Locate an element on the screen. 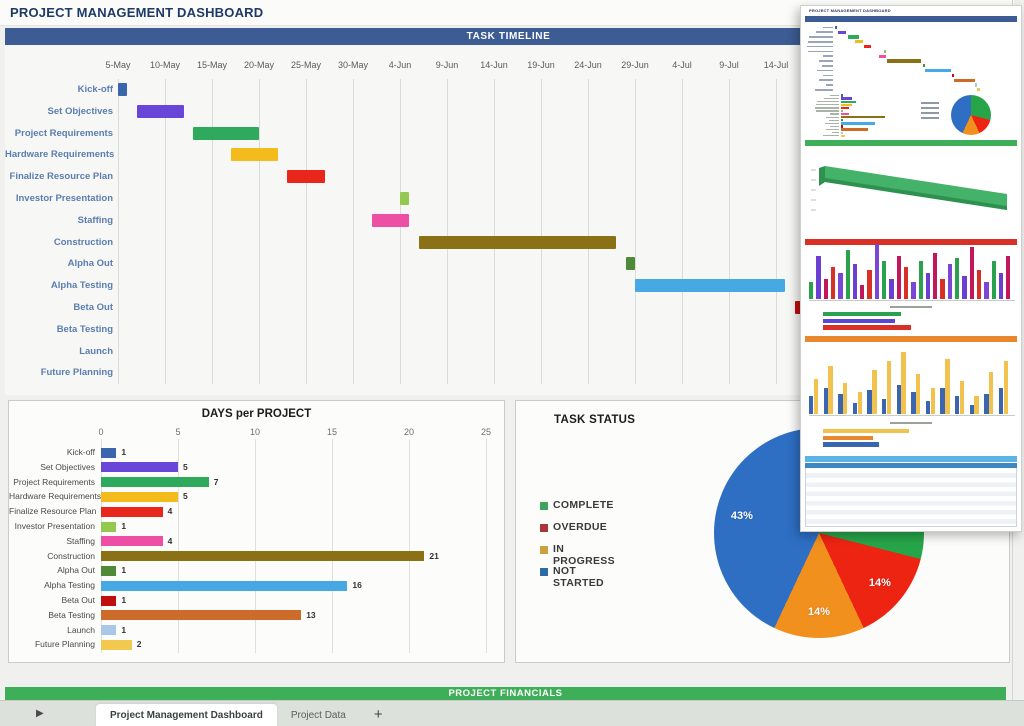 The height and width of the screenshot is (726, 1024). gantt-axis-tick: 15-May is located at coordinates (211, 65).